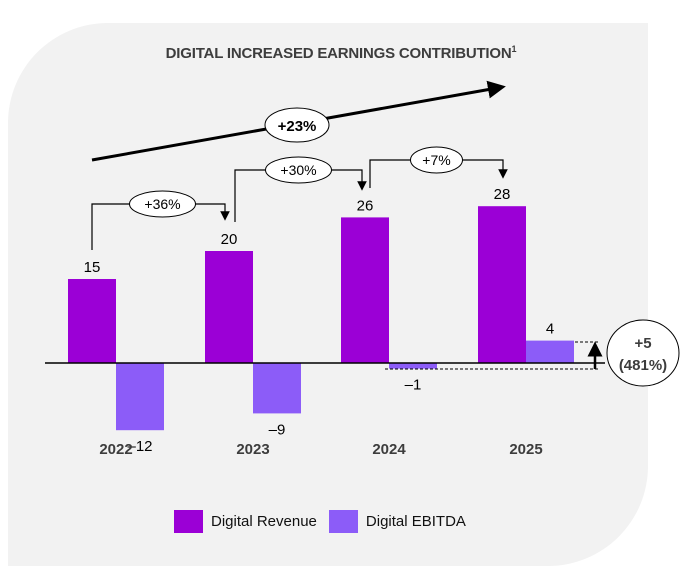 This screenshot has width=682, height=575. What do you see at coordinates (338, 53) in the screenshot?
I see `chart-title-text: DIGITAL INCREASED EARNINGS CONTRIBUTION` at bounding box center [338, 53].